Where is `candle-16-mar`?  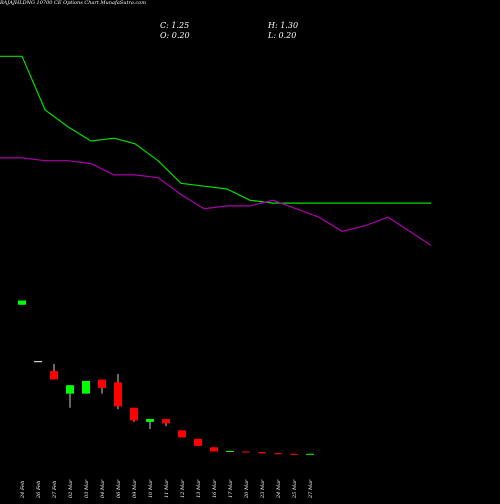 candle-16-mar is located at coordinates (214, 449).